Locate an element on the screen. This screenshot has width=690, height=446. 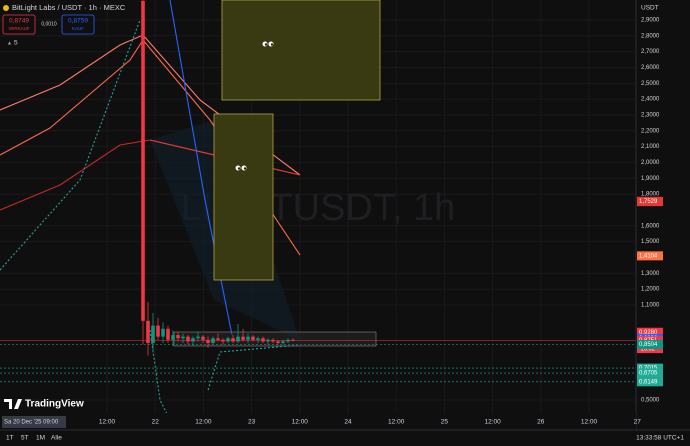
sell-label: VERKAUF is located at coordinates (19, 28).